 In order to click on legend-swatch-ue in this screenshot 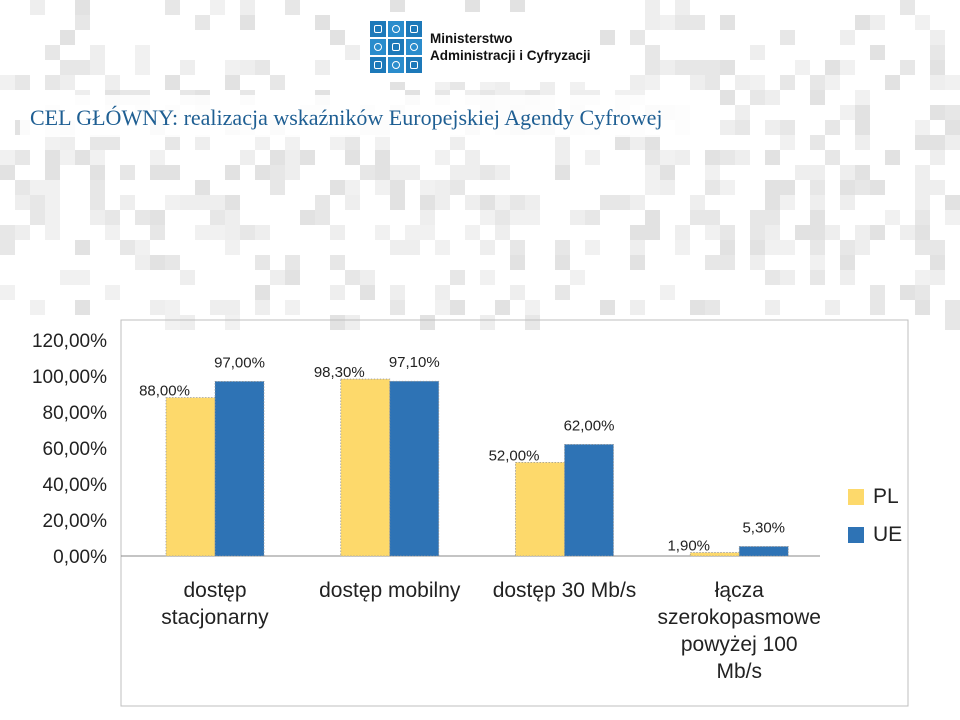, I will do `click(856, 535)`.